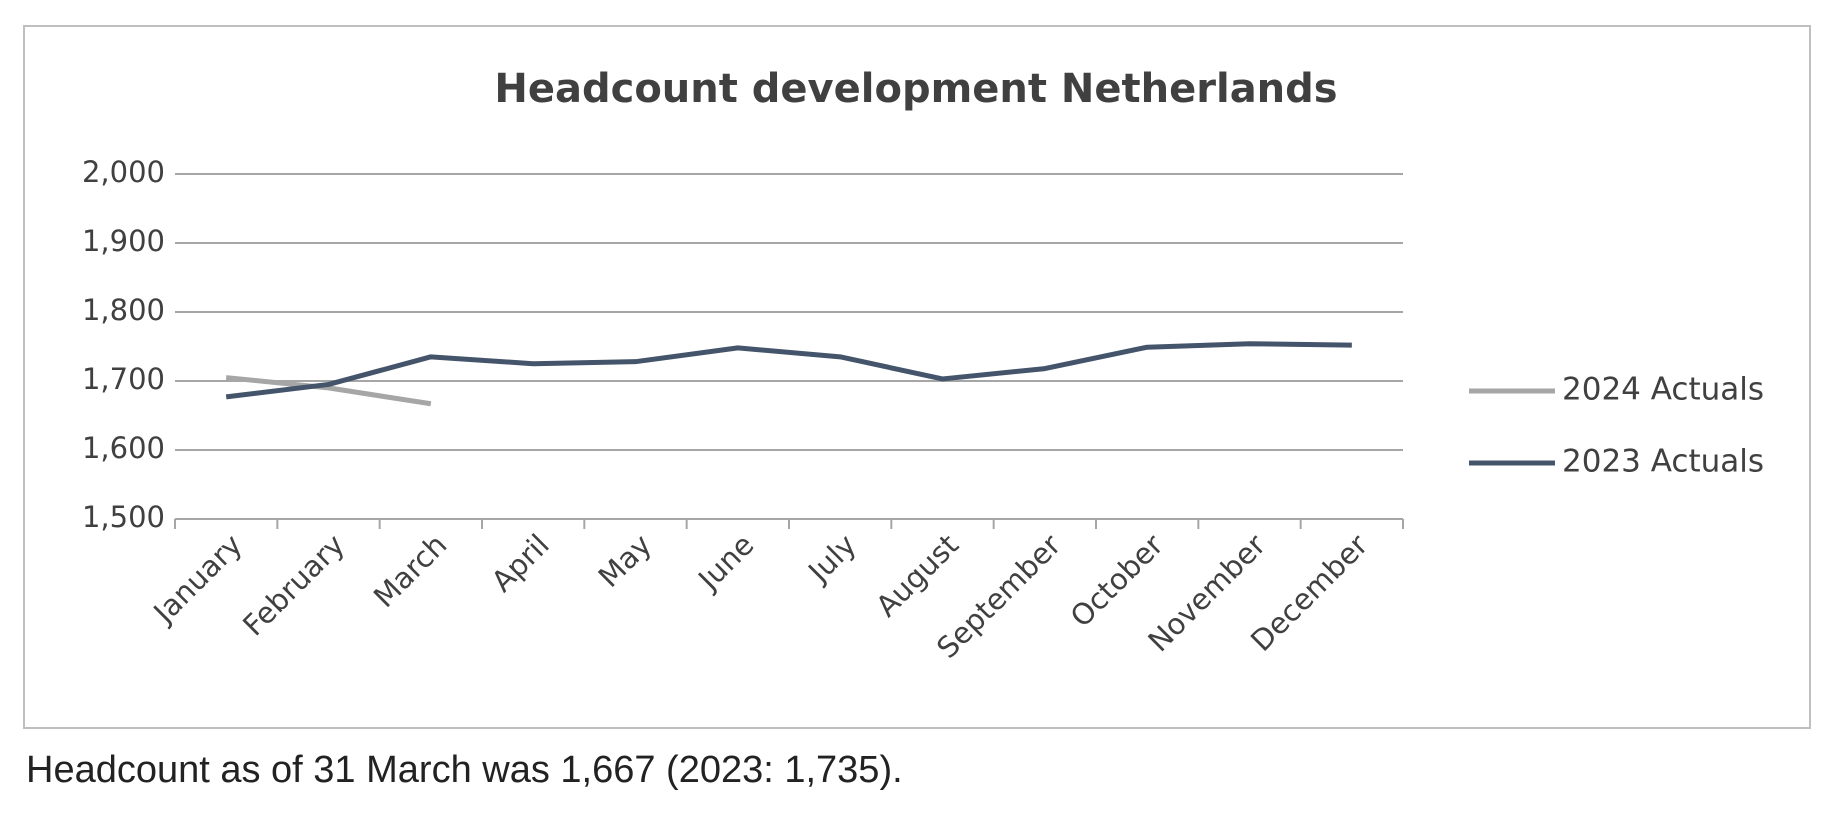  What do you see at coordinates (1663, 462) in the screenshot?
I see `legend-label: 2023 Actuals` at bounding box center [1663, 462].